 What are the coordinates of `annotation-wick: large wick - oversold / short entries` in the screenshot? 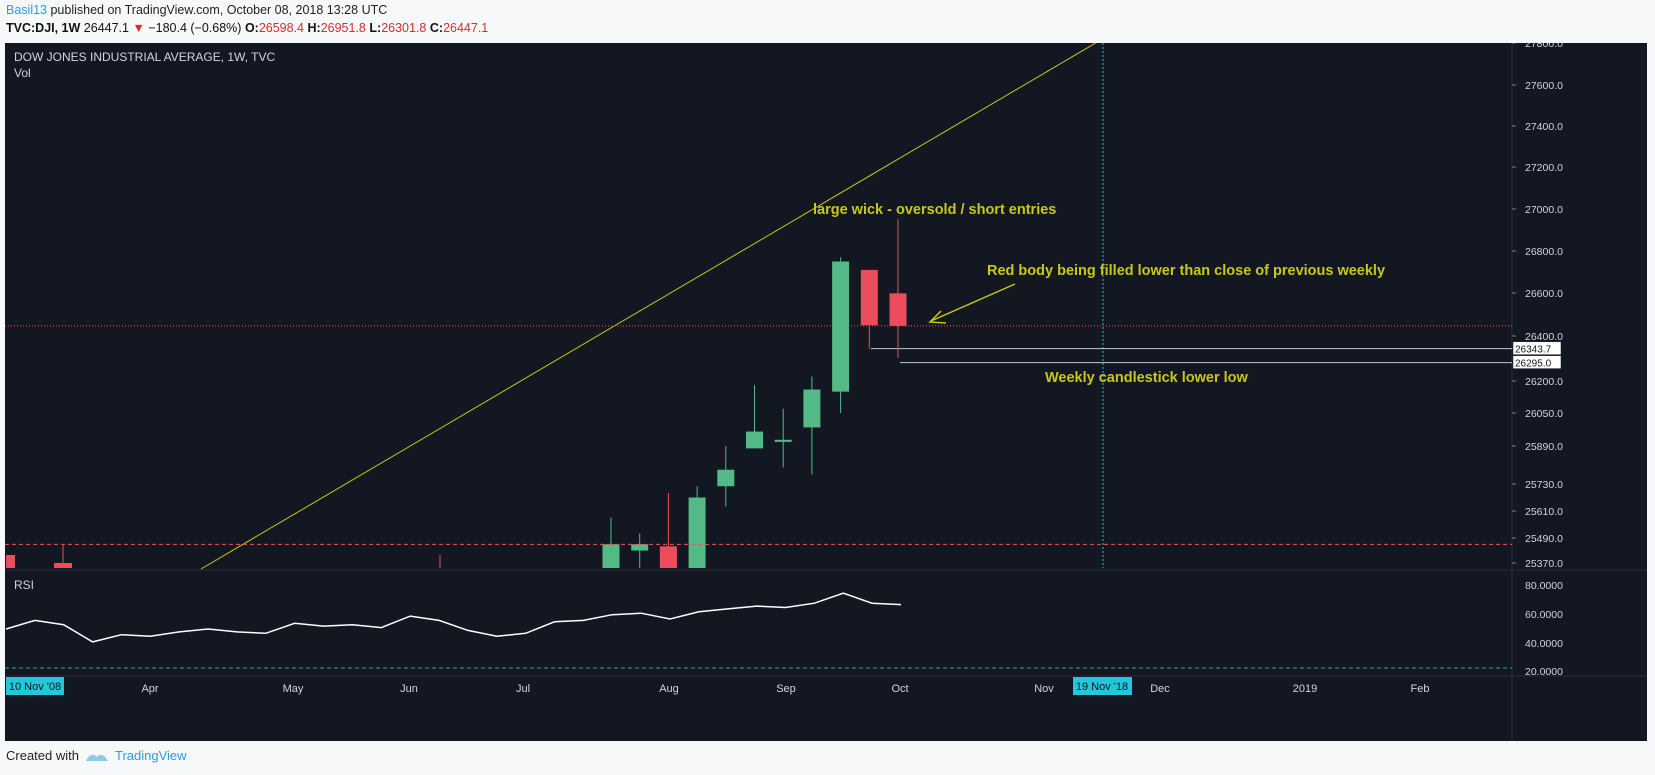 It's located at (934, 210).